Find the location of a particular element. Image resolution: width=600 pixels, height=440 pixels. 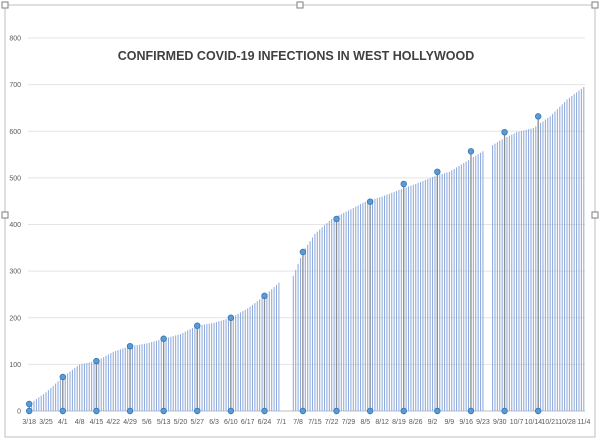

y-tick-label: 400 is located at coordinates (15, 225).